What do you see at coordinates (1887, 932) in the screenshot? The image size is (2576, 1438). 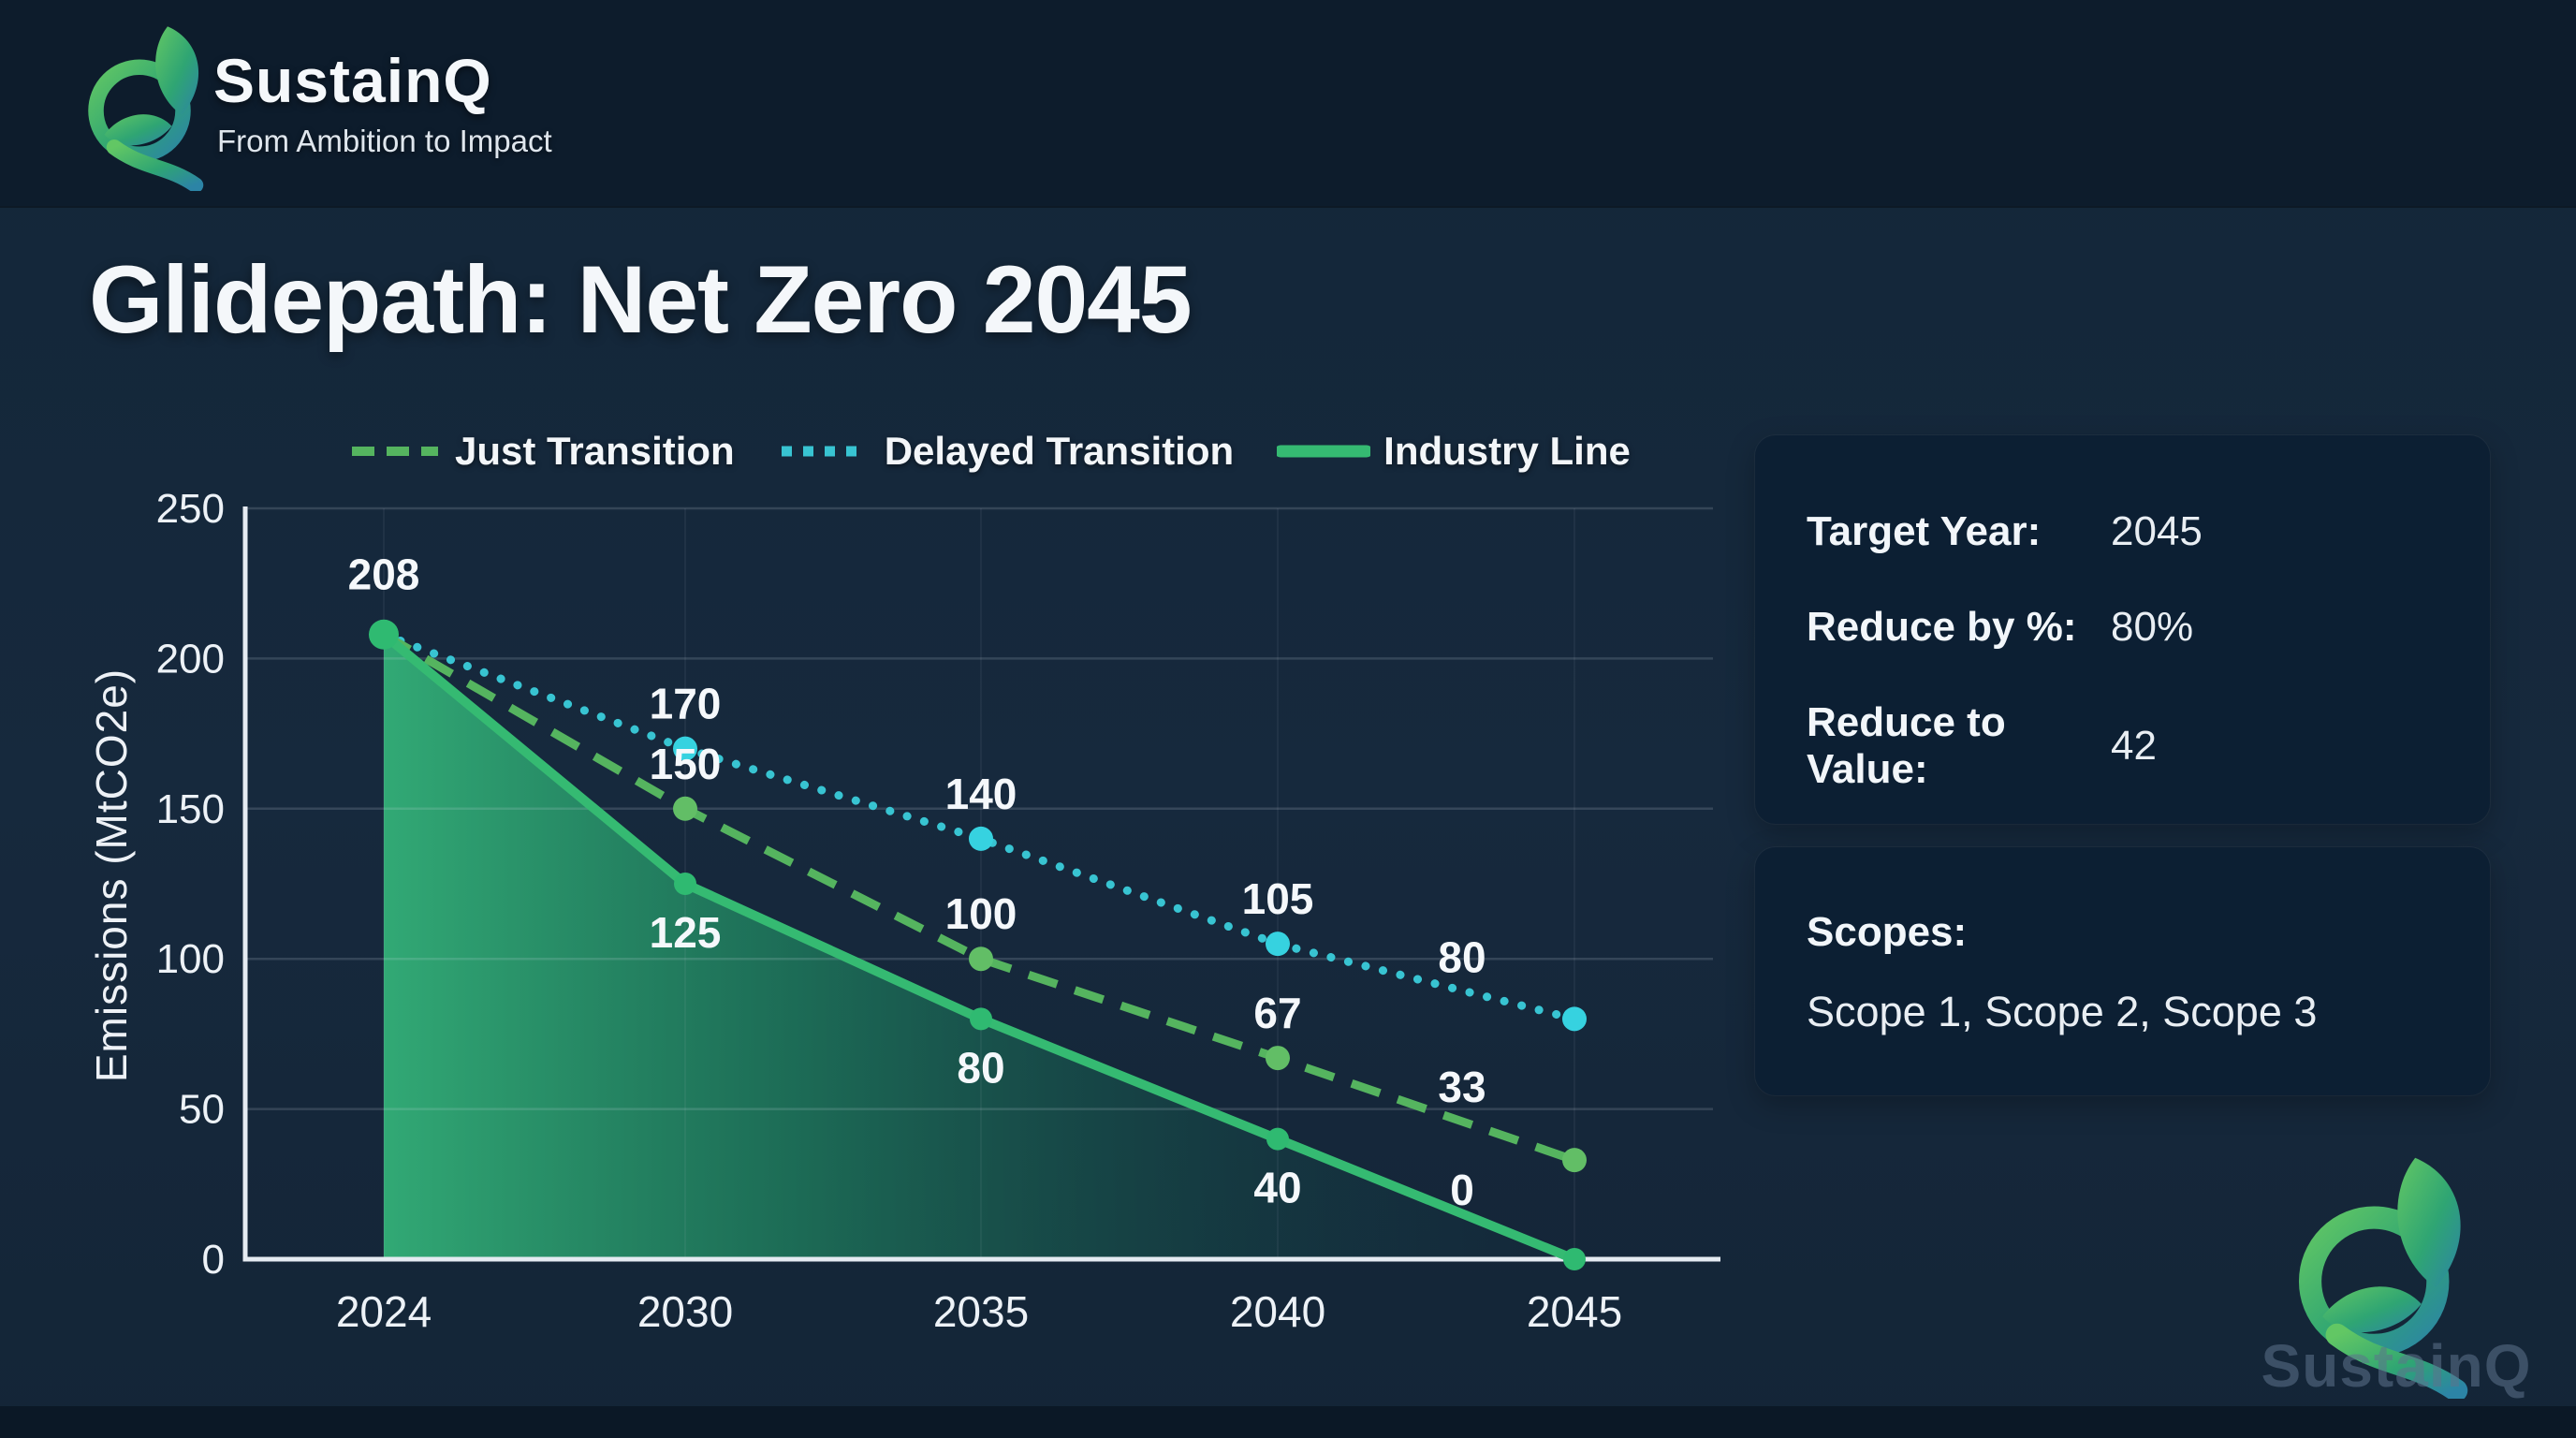 I see `scopes-title: Scopes:` at bounding box center [1887, 932].